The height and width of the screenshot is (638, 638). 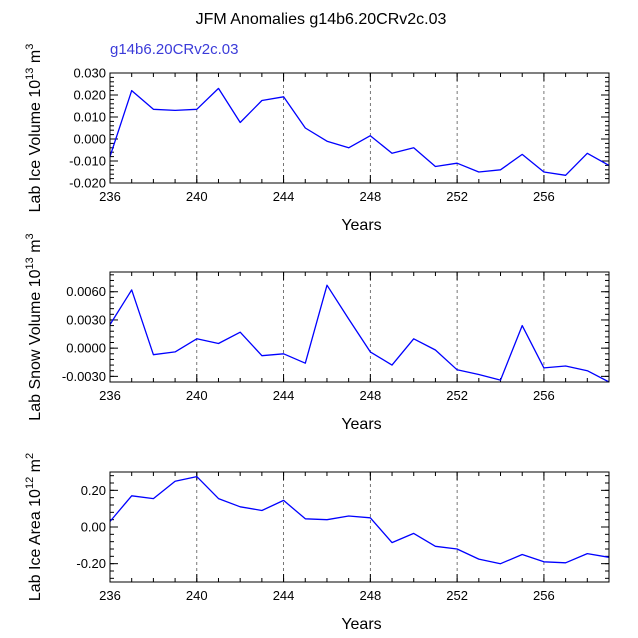 What do you see at coordinates (89, 139) in the screenshot?
I see `y-tick-label: 0.000` at bounding box center [89, 139].